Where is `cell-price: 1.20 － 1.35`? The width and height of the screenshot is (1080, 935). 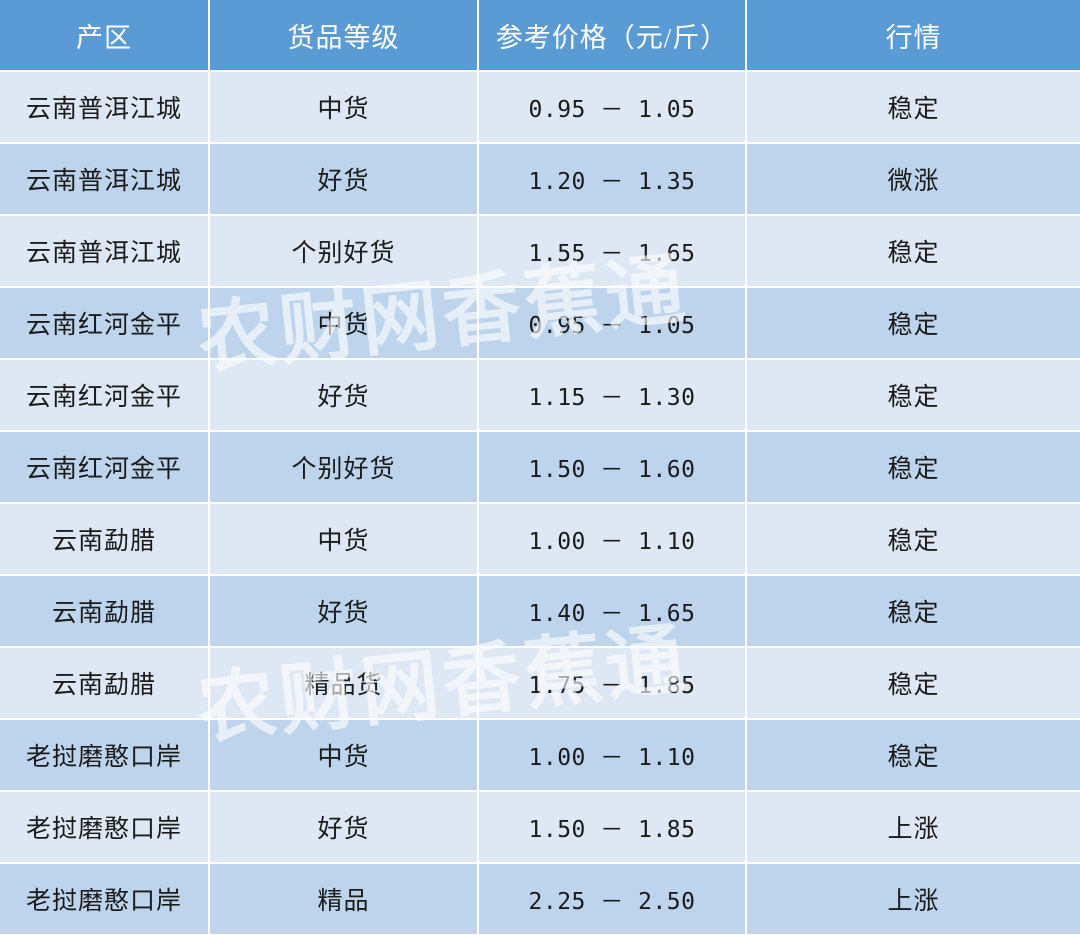
cell-price: 1.20 － 1.35 is located at coordinates (612, 179).